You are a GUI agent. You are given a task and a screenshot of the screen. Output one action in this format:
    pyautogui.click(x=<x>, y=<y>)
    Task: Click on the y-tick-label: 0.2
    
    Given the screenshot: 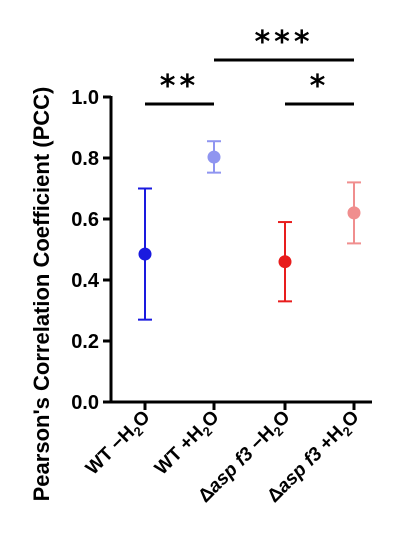 What is the action you would take?
    pyautogui.click(x=85, y=342)
    